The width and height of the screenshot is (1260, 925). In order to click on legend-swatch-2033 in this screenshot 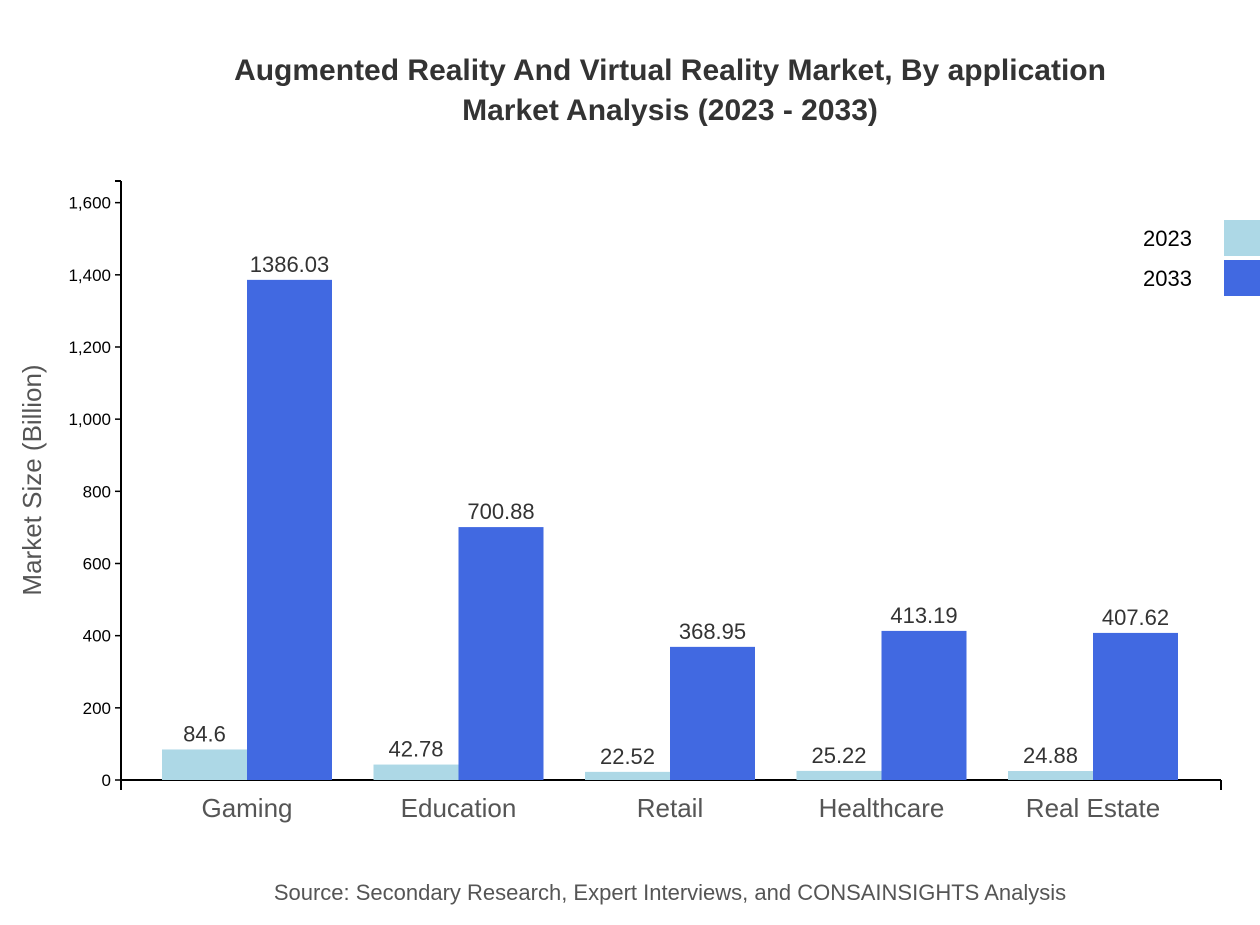, I will do `click(1242, 278)`.